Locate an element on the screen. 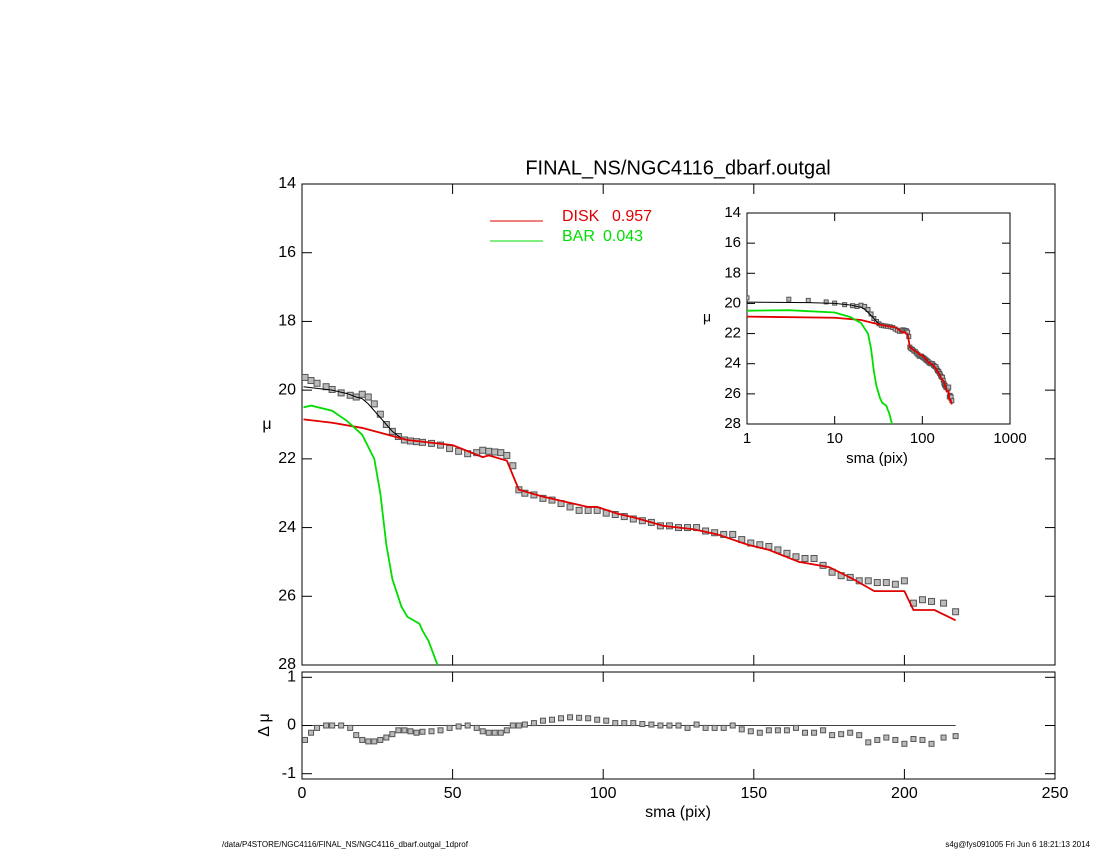  x-tick-label: 10 is located at coordinates (834, 438).